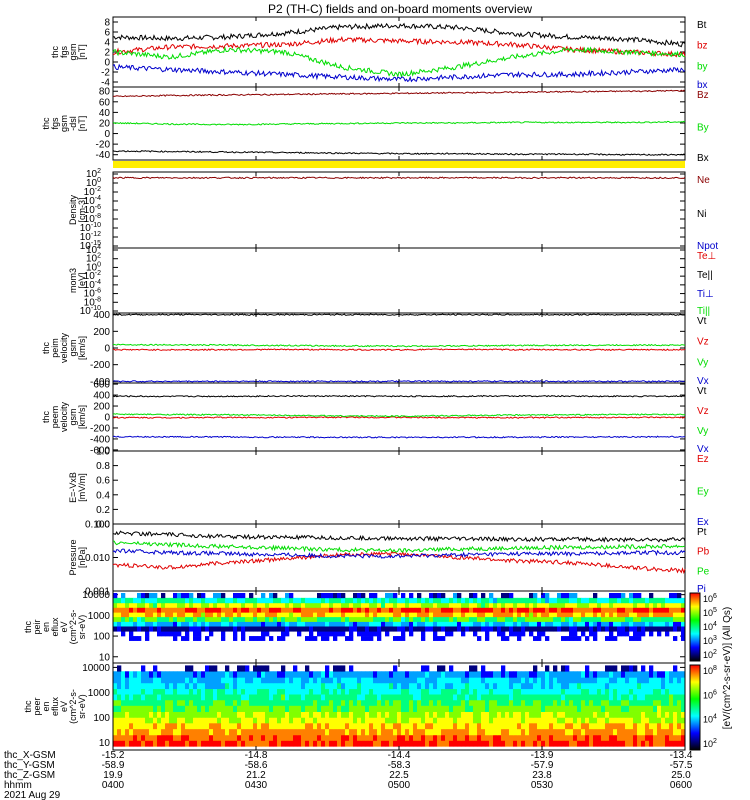 The height and width of the screenshot is (800, 750). I want to click on ylabel-line: [mV/m], so click(82, 487).